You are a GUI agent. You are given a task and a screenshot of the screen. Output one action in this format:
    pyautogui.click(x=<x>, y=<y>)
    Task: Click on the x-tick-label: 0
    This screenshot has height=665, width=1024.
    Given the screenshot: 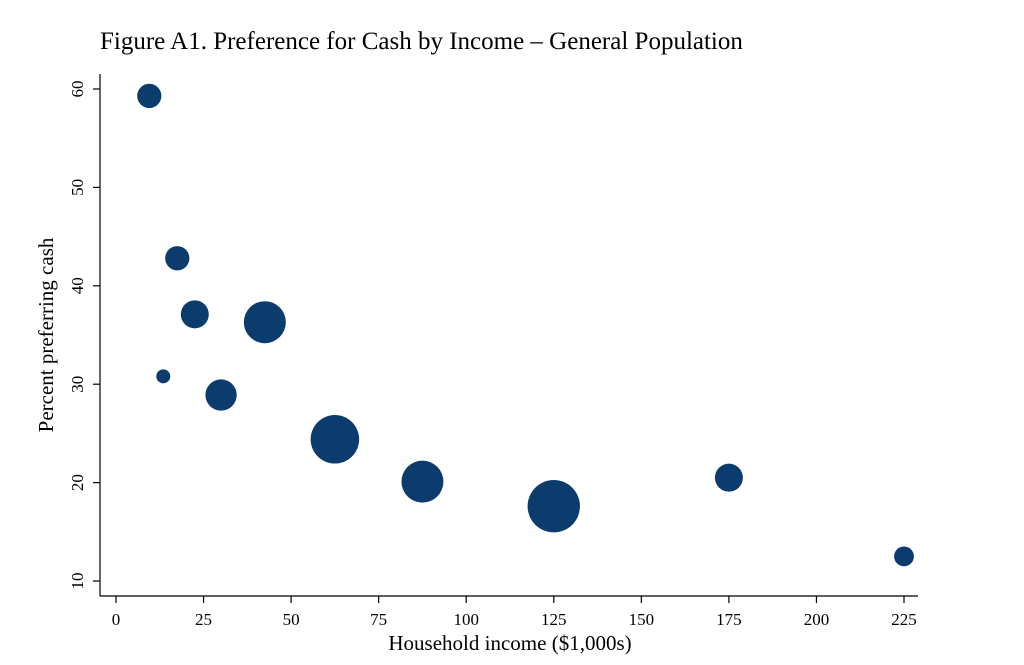 What is the action you would take?
    pyautogui.click(x=116, y=619)
    